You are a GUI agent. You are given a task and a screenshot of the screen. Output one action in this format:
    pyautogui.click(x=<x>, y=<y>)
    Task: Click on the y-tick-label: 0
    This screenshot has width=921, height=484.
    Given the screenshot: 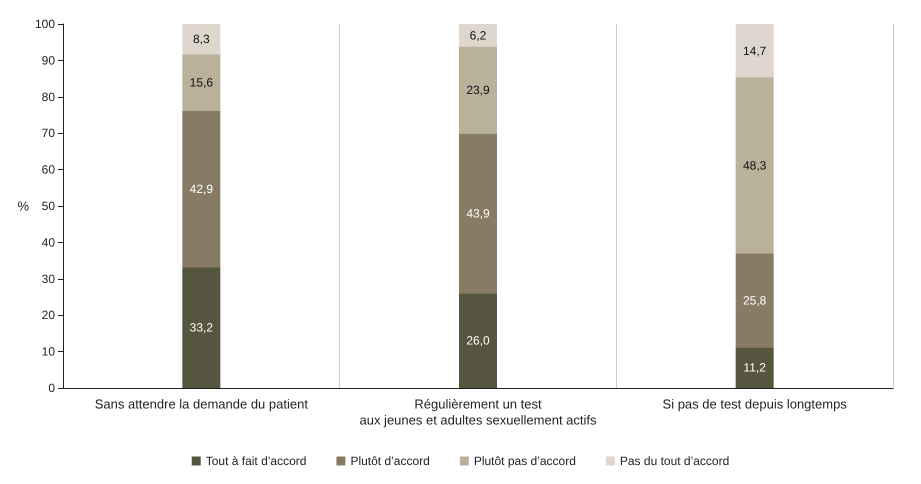 What is the action you would take?
    pyautogui.click(x=52, y=388)
    